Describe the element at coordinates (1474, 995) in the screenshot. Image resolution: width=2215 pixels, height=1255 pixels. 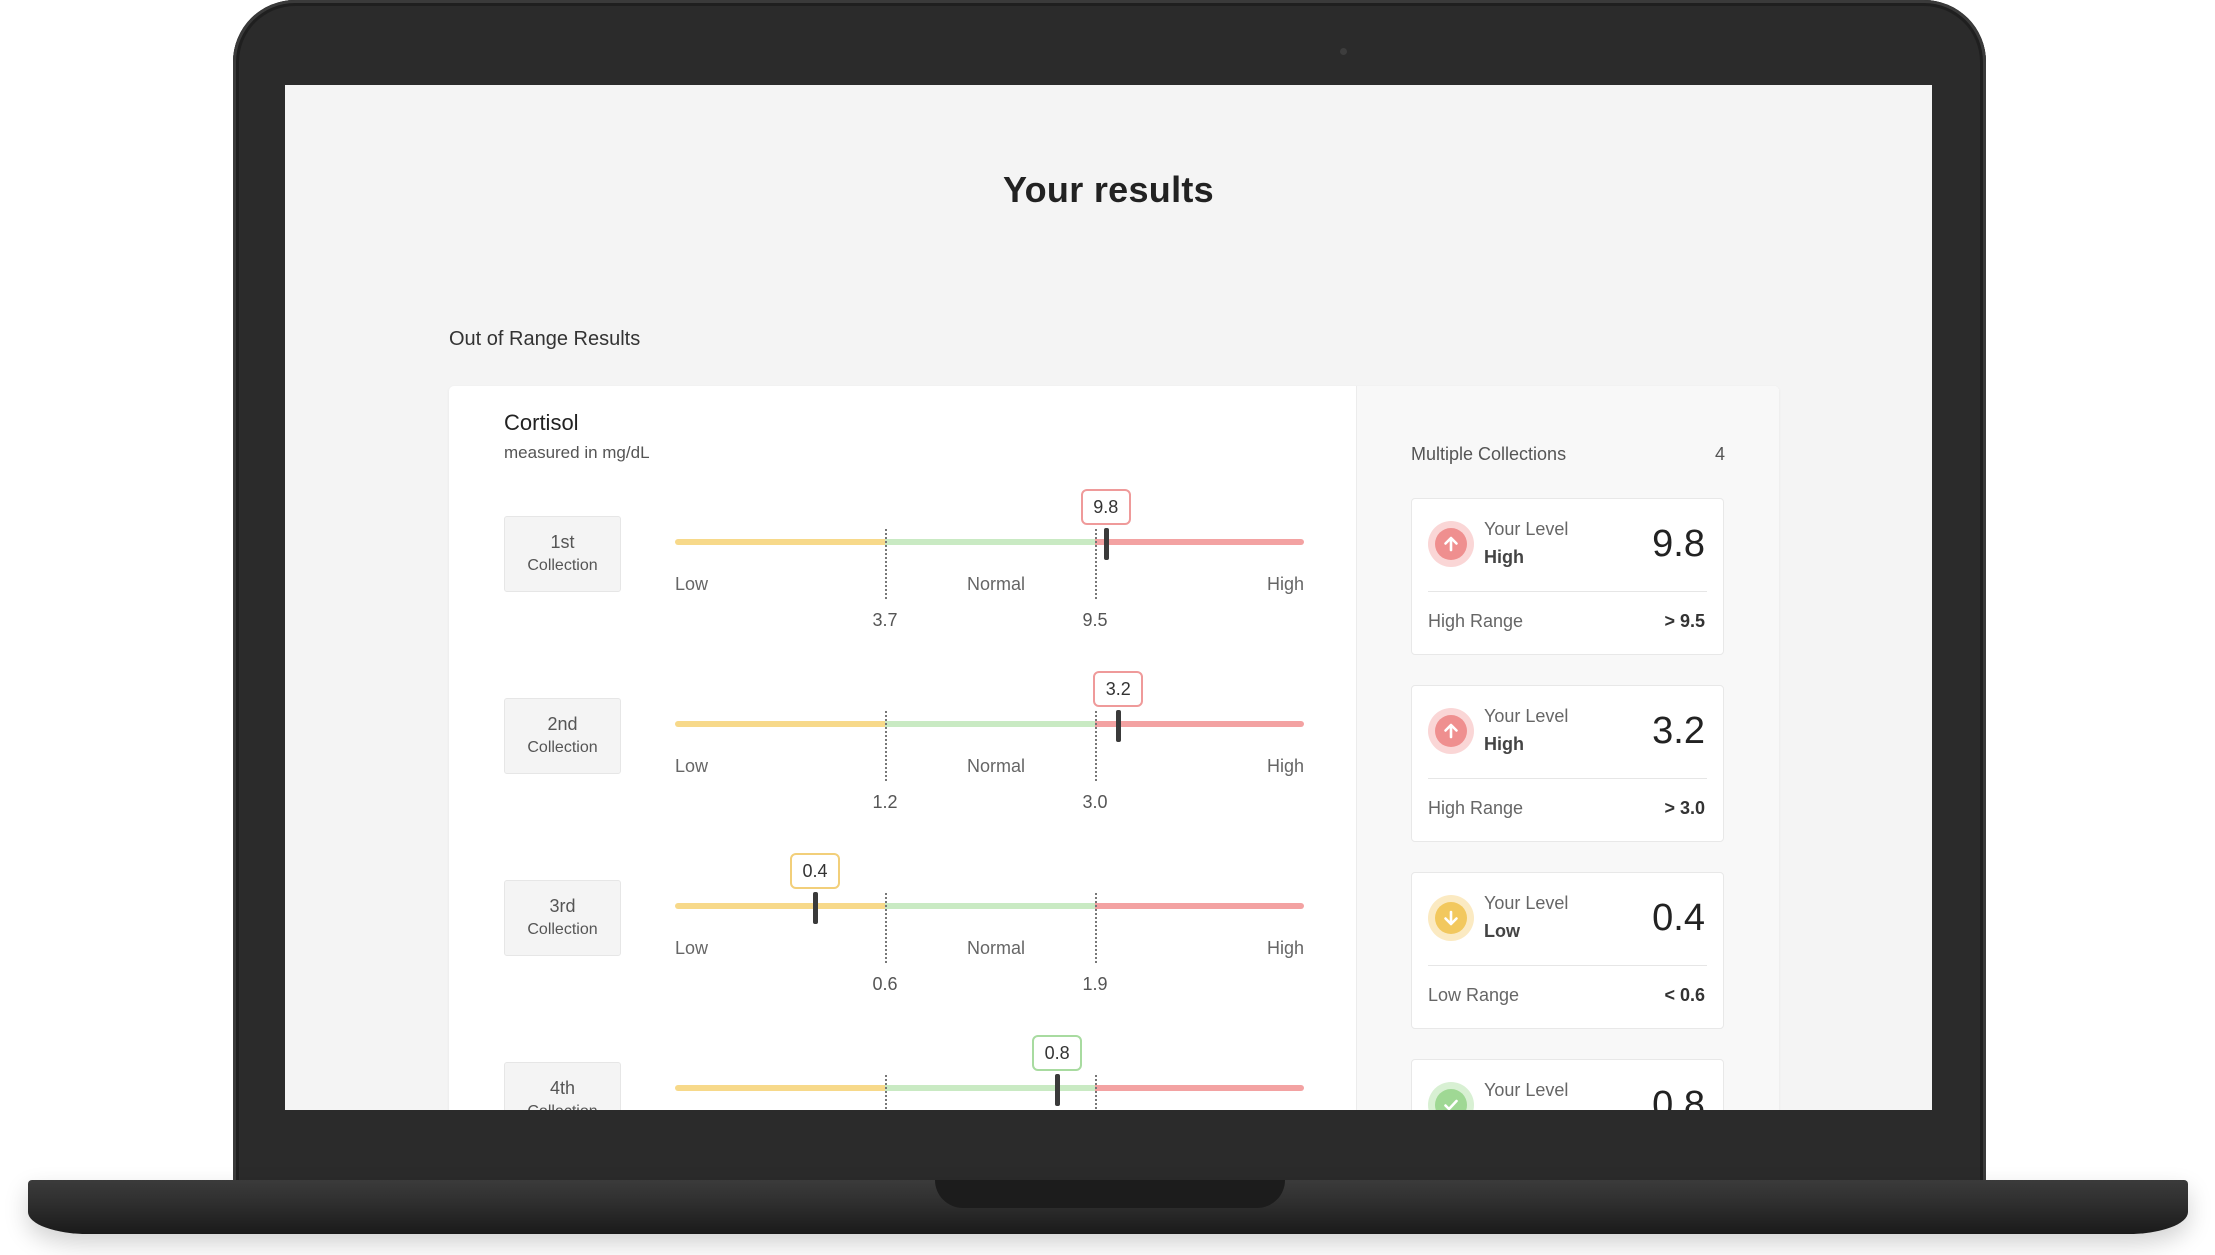
I see `range-label: Low Range` at that location.